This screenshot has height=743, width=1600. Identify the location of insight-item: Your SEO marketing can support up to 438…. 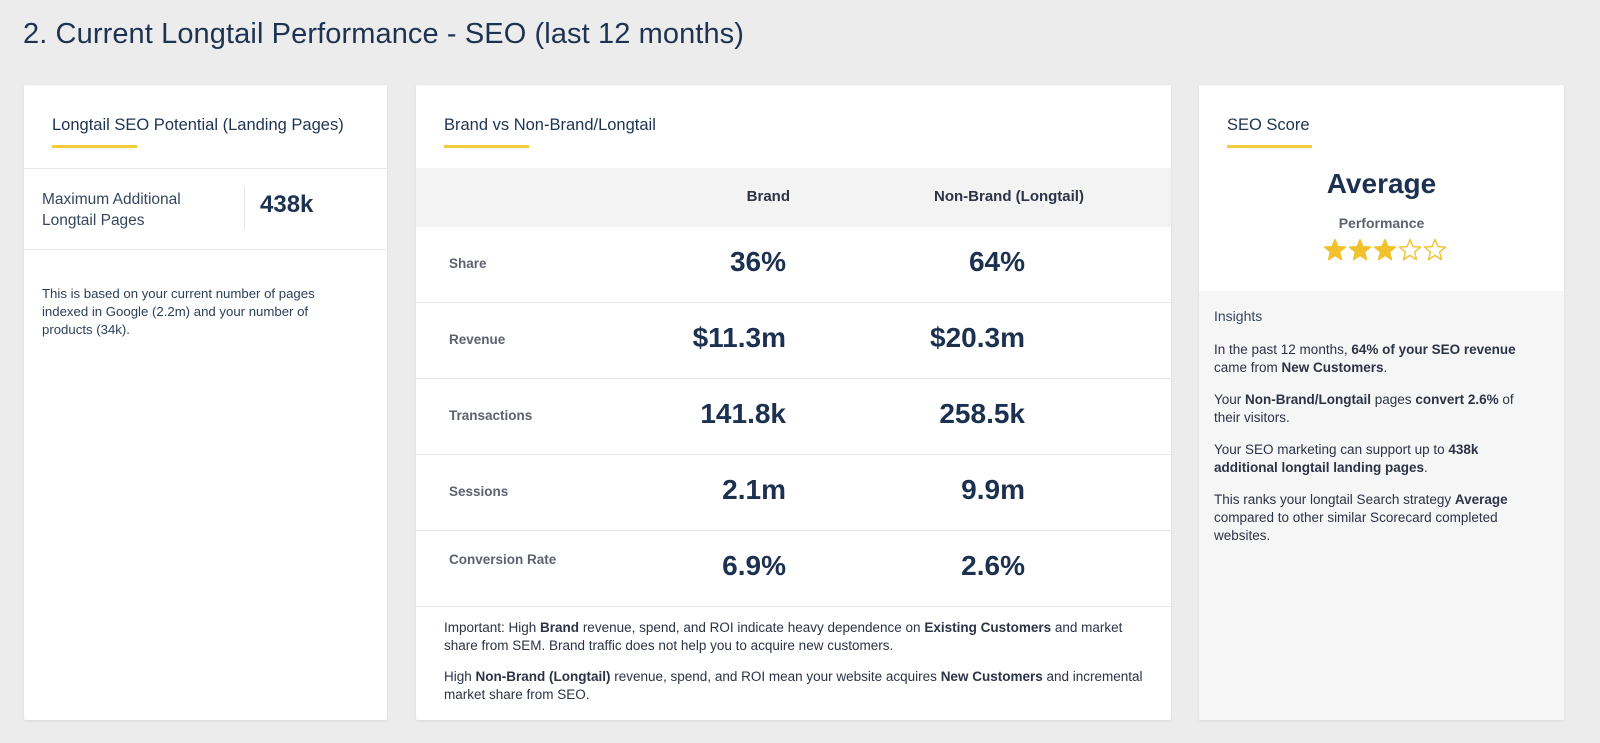
(1346, 458).